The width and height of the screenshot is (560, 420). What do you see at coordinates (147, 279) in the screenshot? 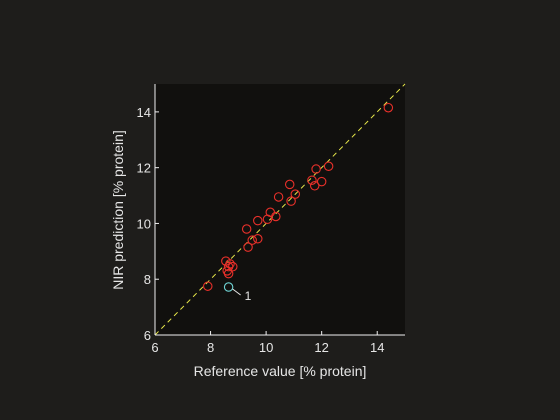
I see `y-tick-label: 8` at bounding box center [147, 279].